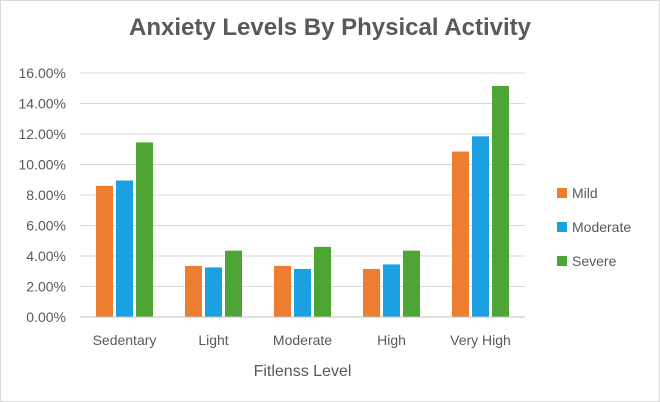 The width and height of the screenshot is (660, 402). I want to click on legend-swatch-severe, so click(562, 261).